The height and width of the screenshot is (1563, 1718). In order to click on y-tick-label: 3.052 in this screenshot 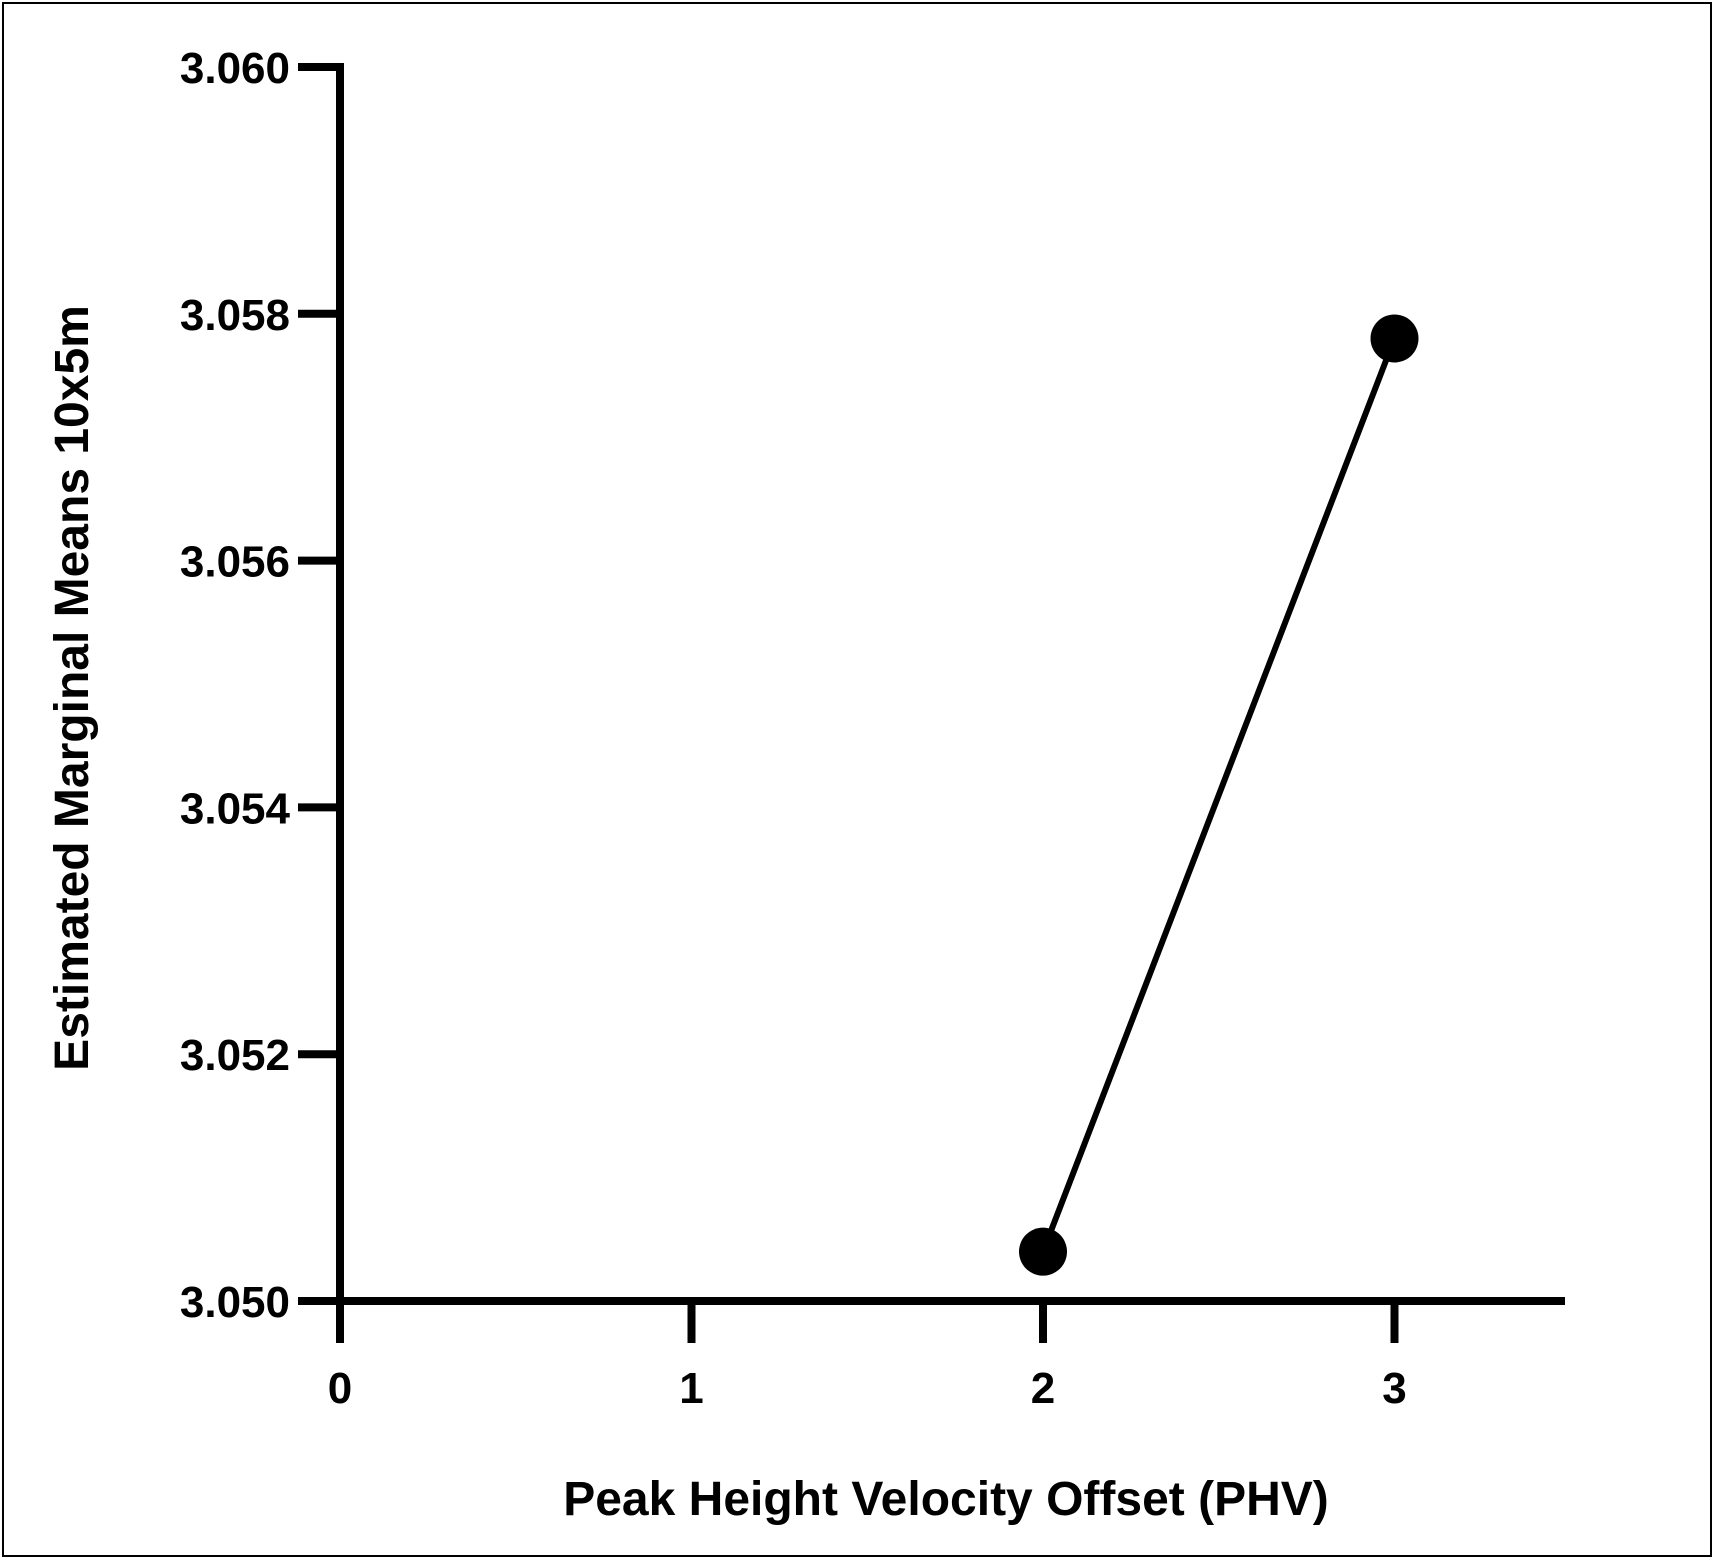, I will do `click(235, 1055)`.